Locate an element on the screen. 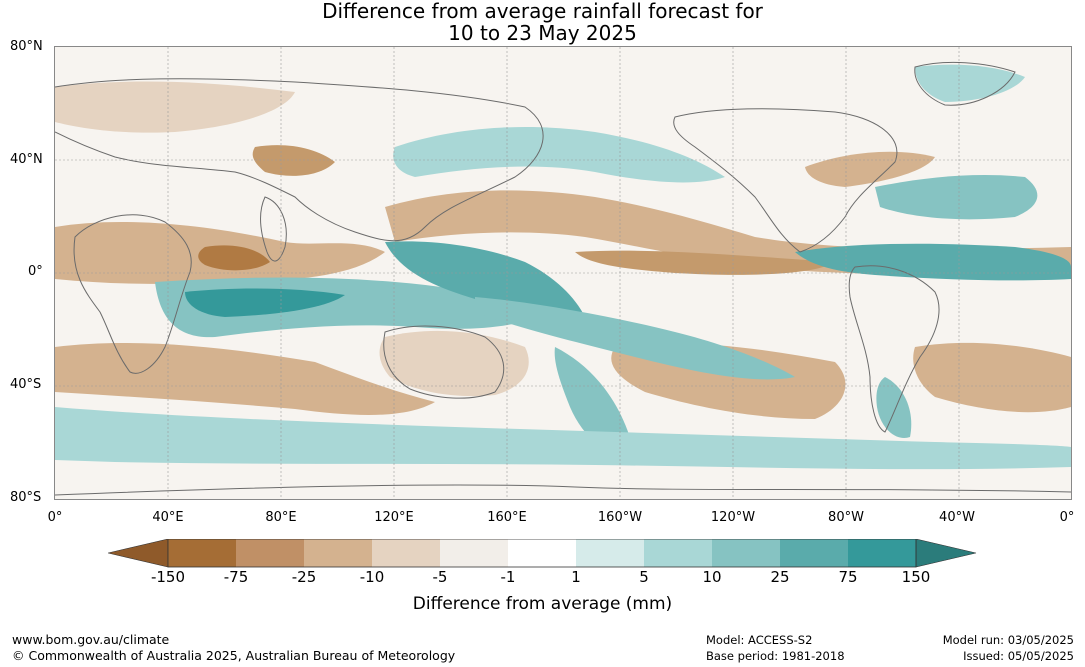 This screenshot has width=1085, height=667. footer-model-run: Model run: 03/05/2025 is located at coordinates (1008, 640).